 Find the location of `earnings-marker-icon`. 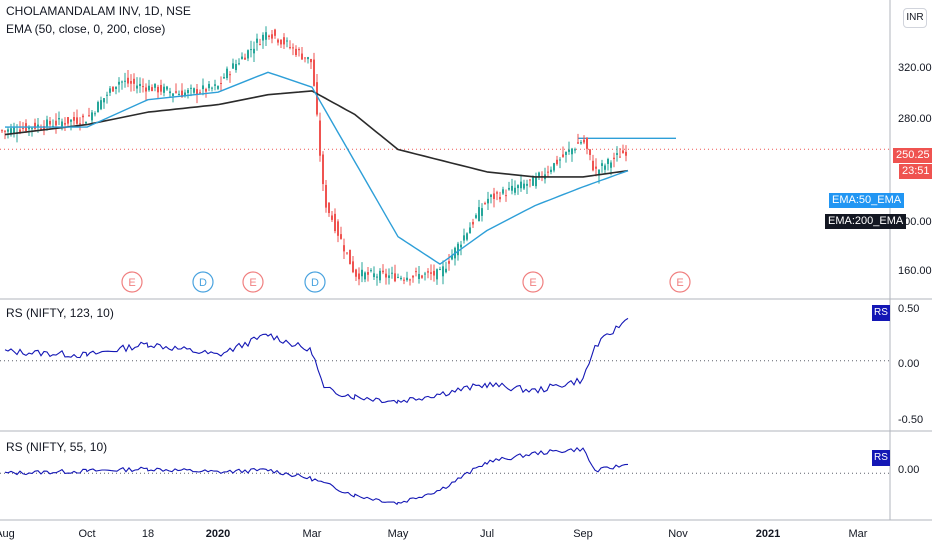

earnings-marker-icon is located at coordinates (253, 282).